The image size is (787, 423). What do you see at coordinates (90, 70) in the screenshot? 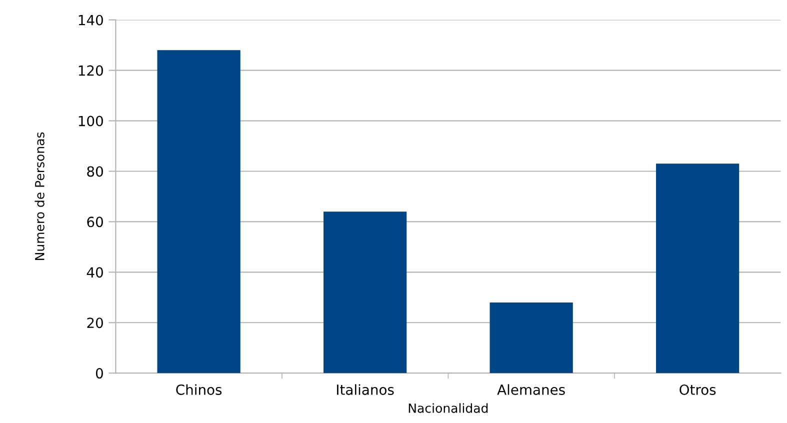
I see `y-tick-label: 120` at bounding box center [90, 70].